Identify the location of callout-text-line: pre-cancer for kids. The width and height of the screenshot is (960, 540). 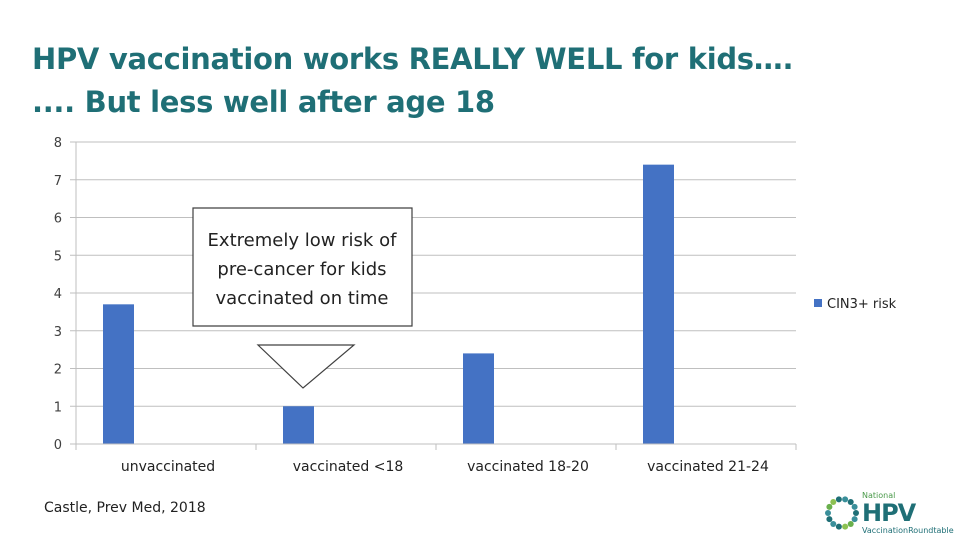
(301, 269).